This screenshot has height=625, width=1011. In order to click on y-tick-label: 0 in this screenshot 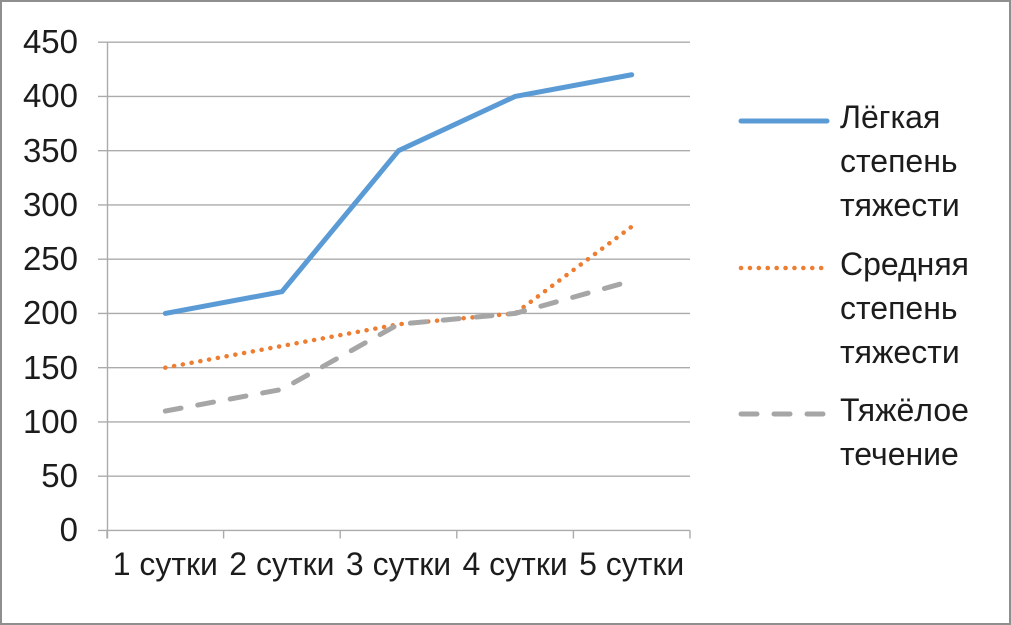, I will do `click(68, 530)`.